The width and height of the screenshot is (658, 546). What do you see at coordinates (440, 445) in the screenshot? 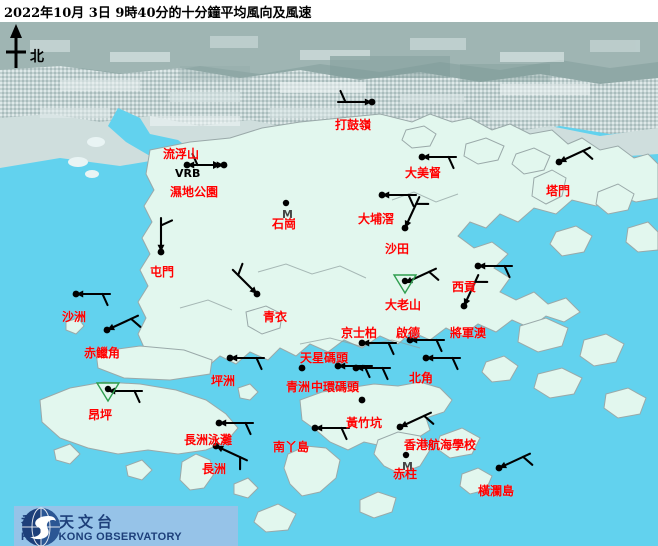
I see `station-label-26: 香港航海學校` at bounding box center [440, 445].